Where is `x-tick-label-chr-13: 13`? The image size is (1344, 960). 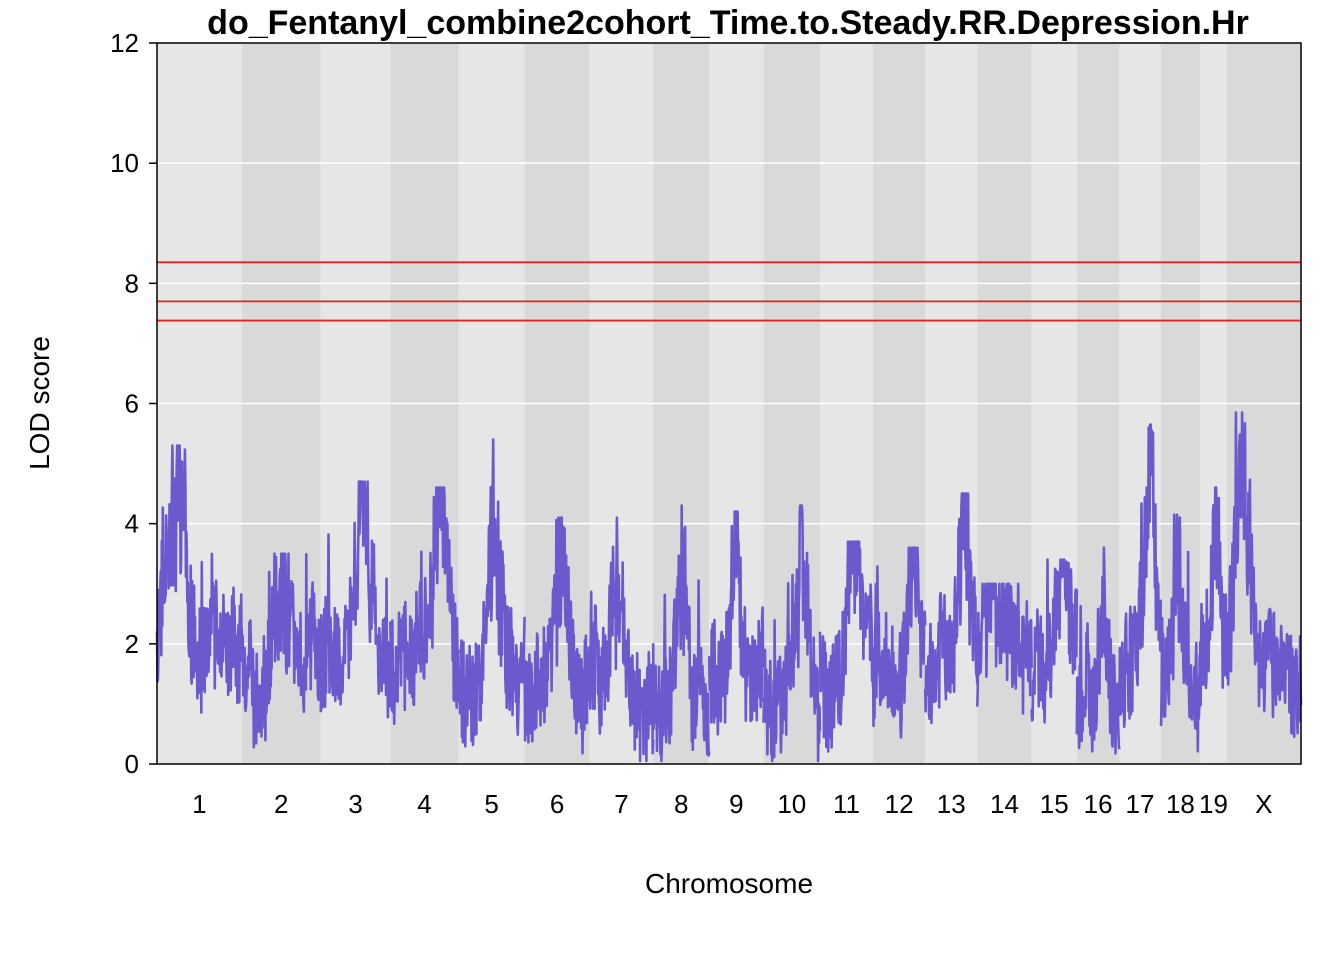 x-tick-label-chr-13: 13 is located at coordinates (951, 804).